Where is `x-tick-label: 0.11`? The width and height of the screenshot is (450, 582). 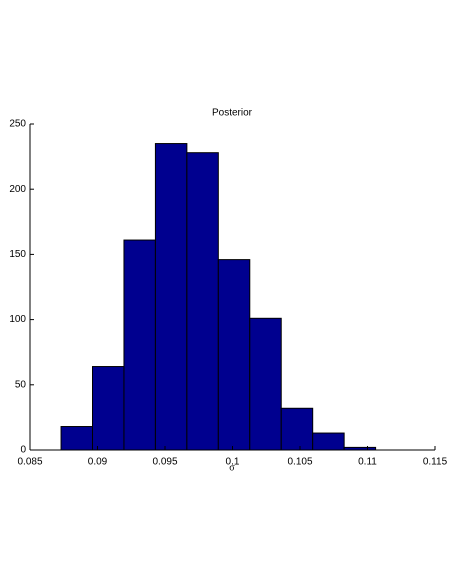 x-tick-label: 0.11 is located at coordinates (367, 462).